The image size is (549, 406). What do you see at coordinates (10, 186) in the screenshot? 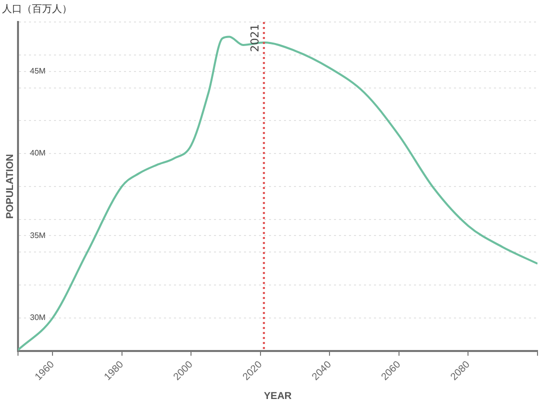
I see `y-axis-title: POPULATION` at bounding box center [10, 186].